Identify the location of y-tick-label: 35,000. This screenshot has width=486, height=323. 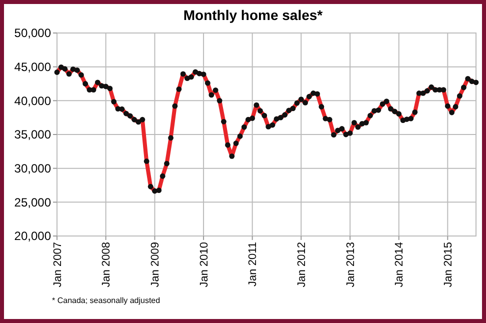
(33, 135).